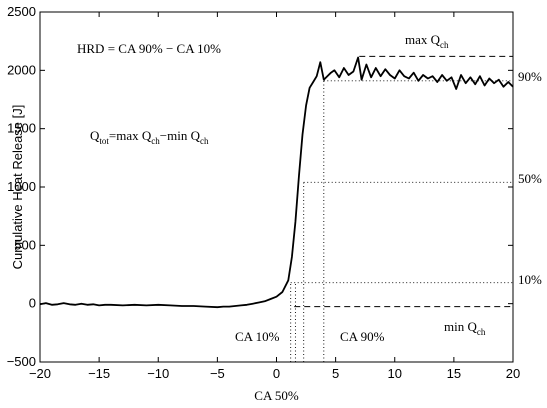 The height and width of the screenshot is (408, 547). I want to click on min-q-annotation: min Qch, so click(465, 328).